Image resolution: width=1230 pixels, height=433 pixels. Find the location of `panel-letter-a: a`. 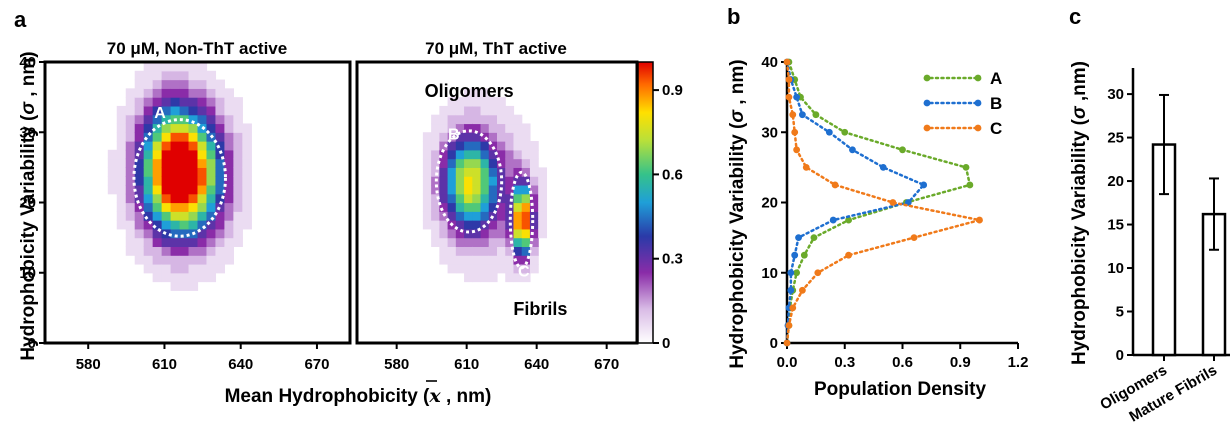

panel-letter-a: a is located at coordinates (20, 19).